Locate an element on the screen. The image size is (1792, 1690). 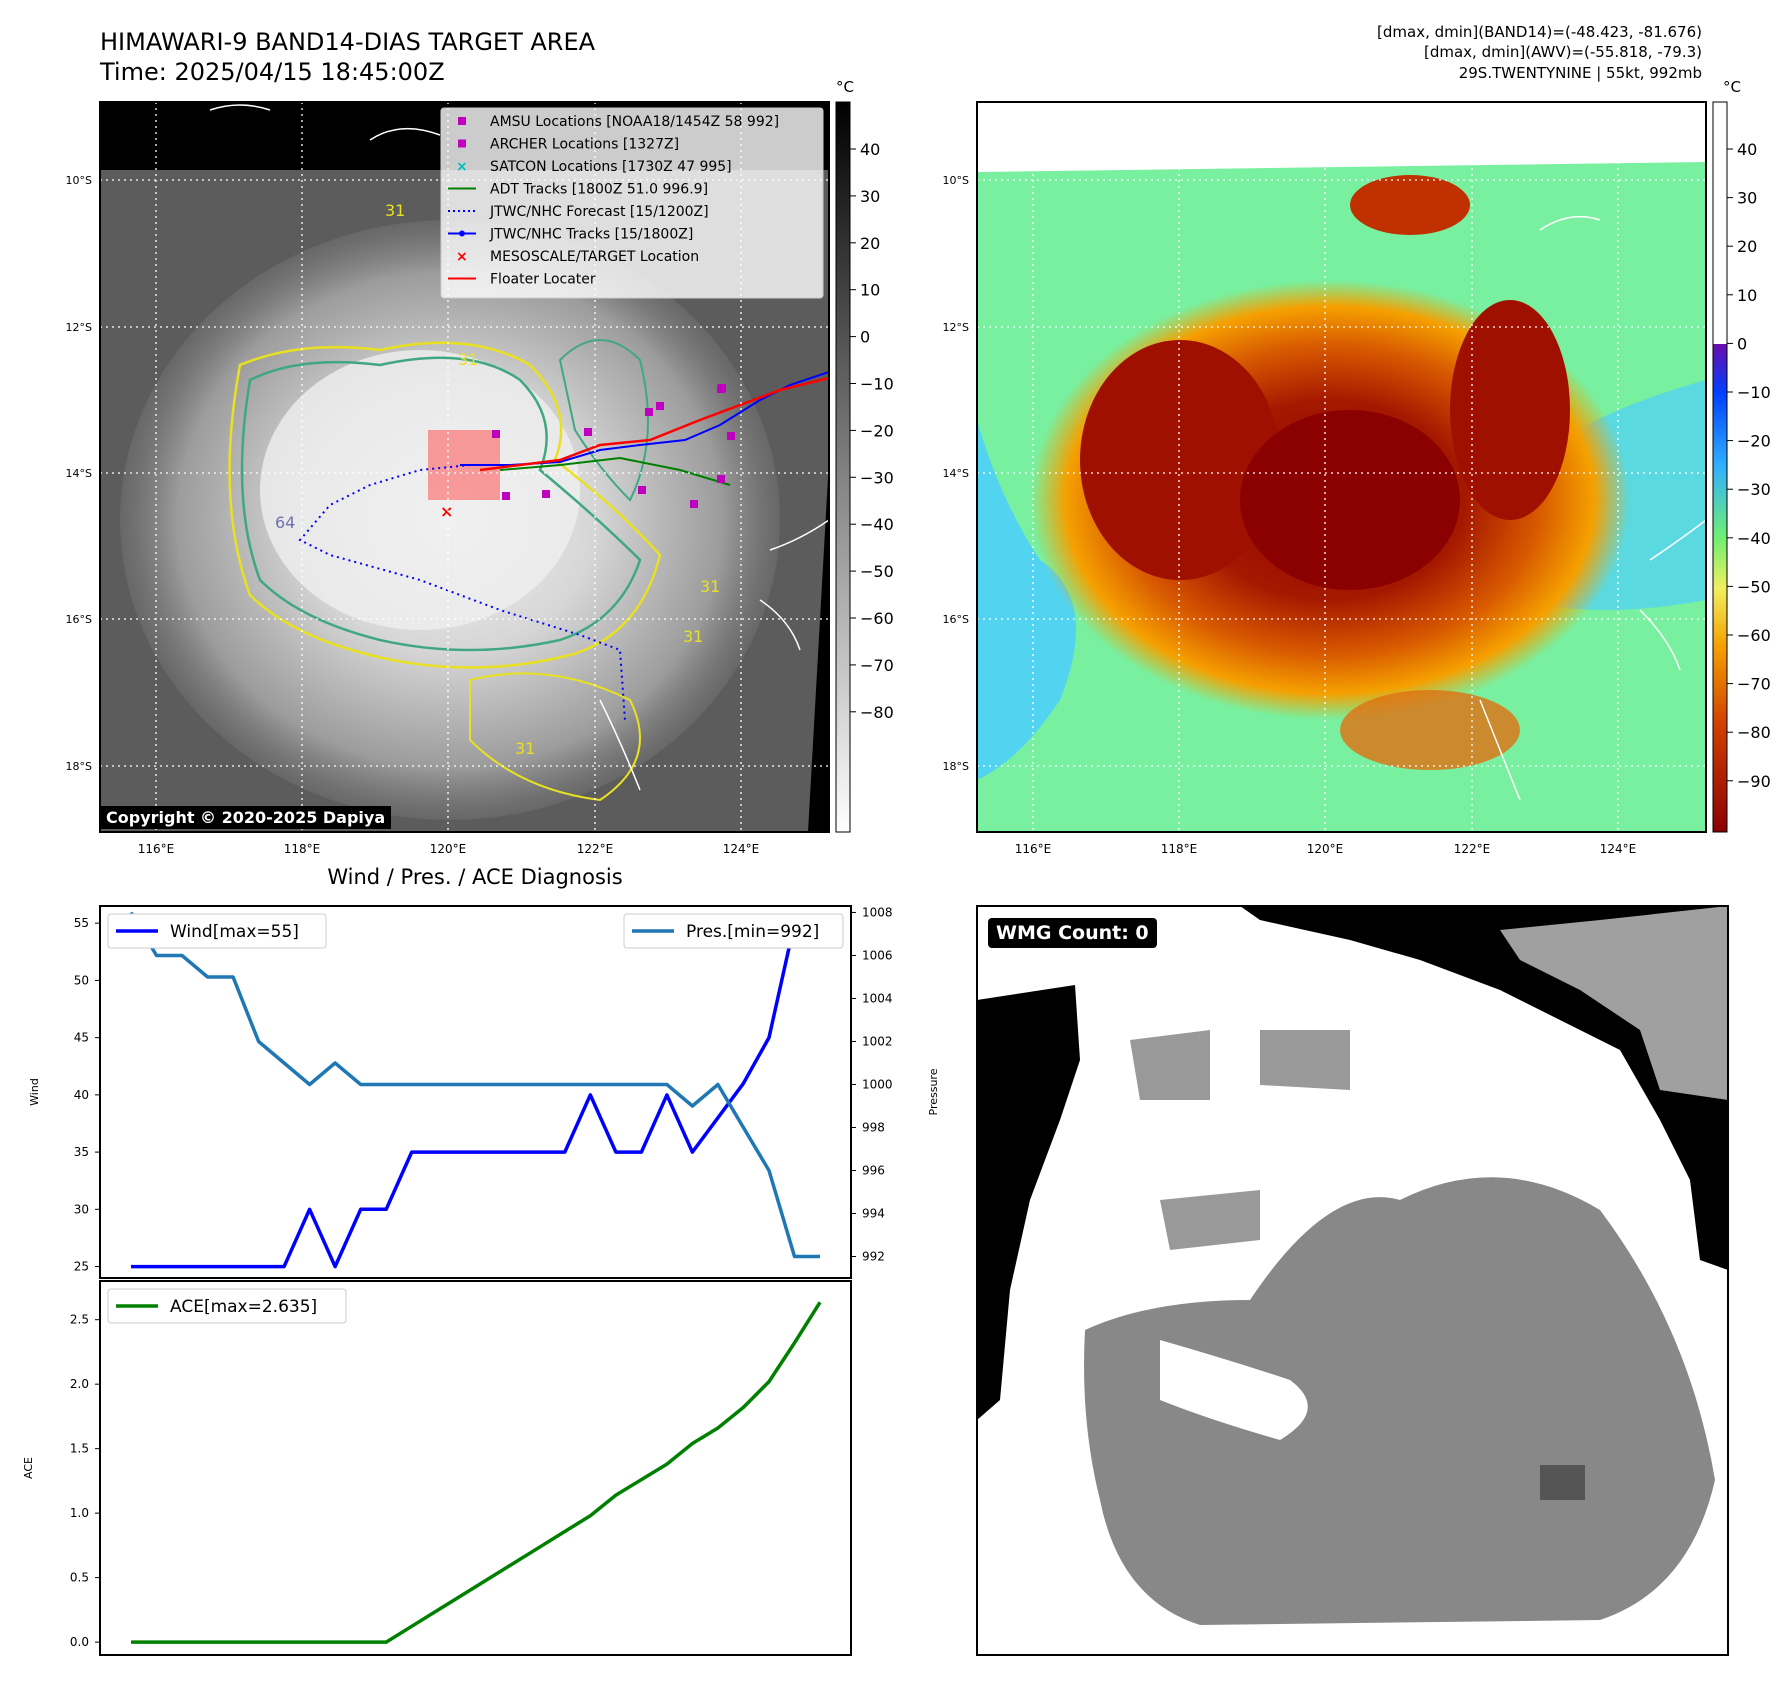
awv-dry-west is located at coordinates (1026, 600).